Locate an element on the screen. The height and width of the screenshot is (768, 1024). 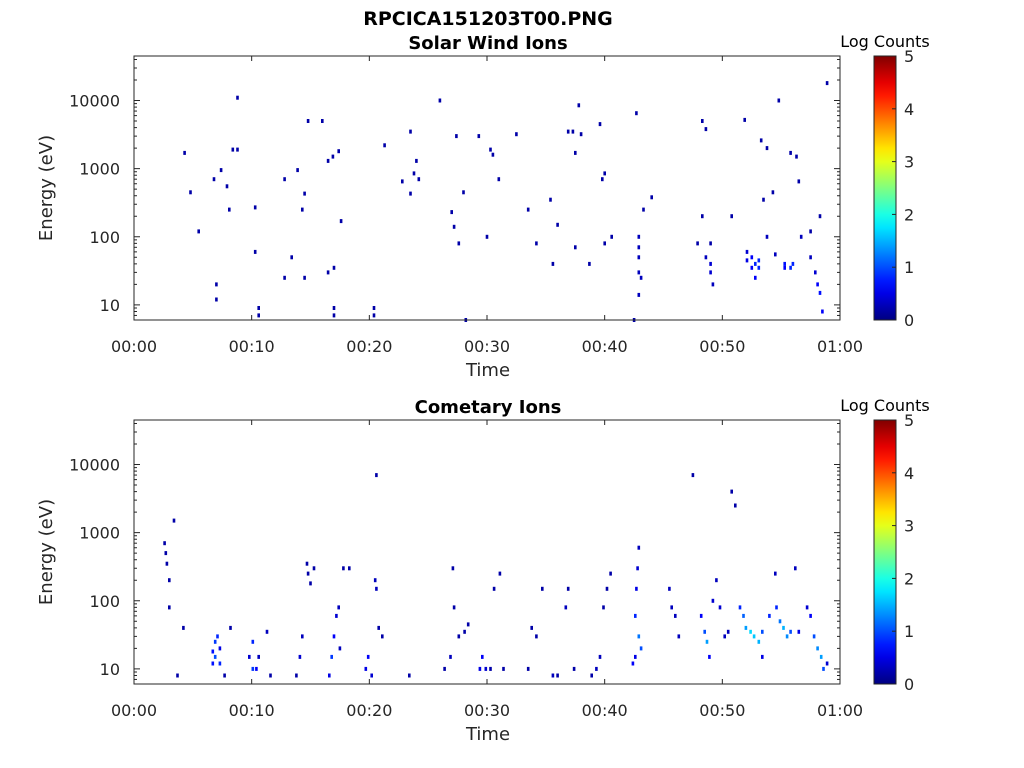
x-tick-label: 00:00 is located at coordinates (134, 346).